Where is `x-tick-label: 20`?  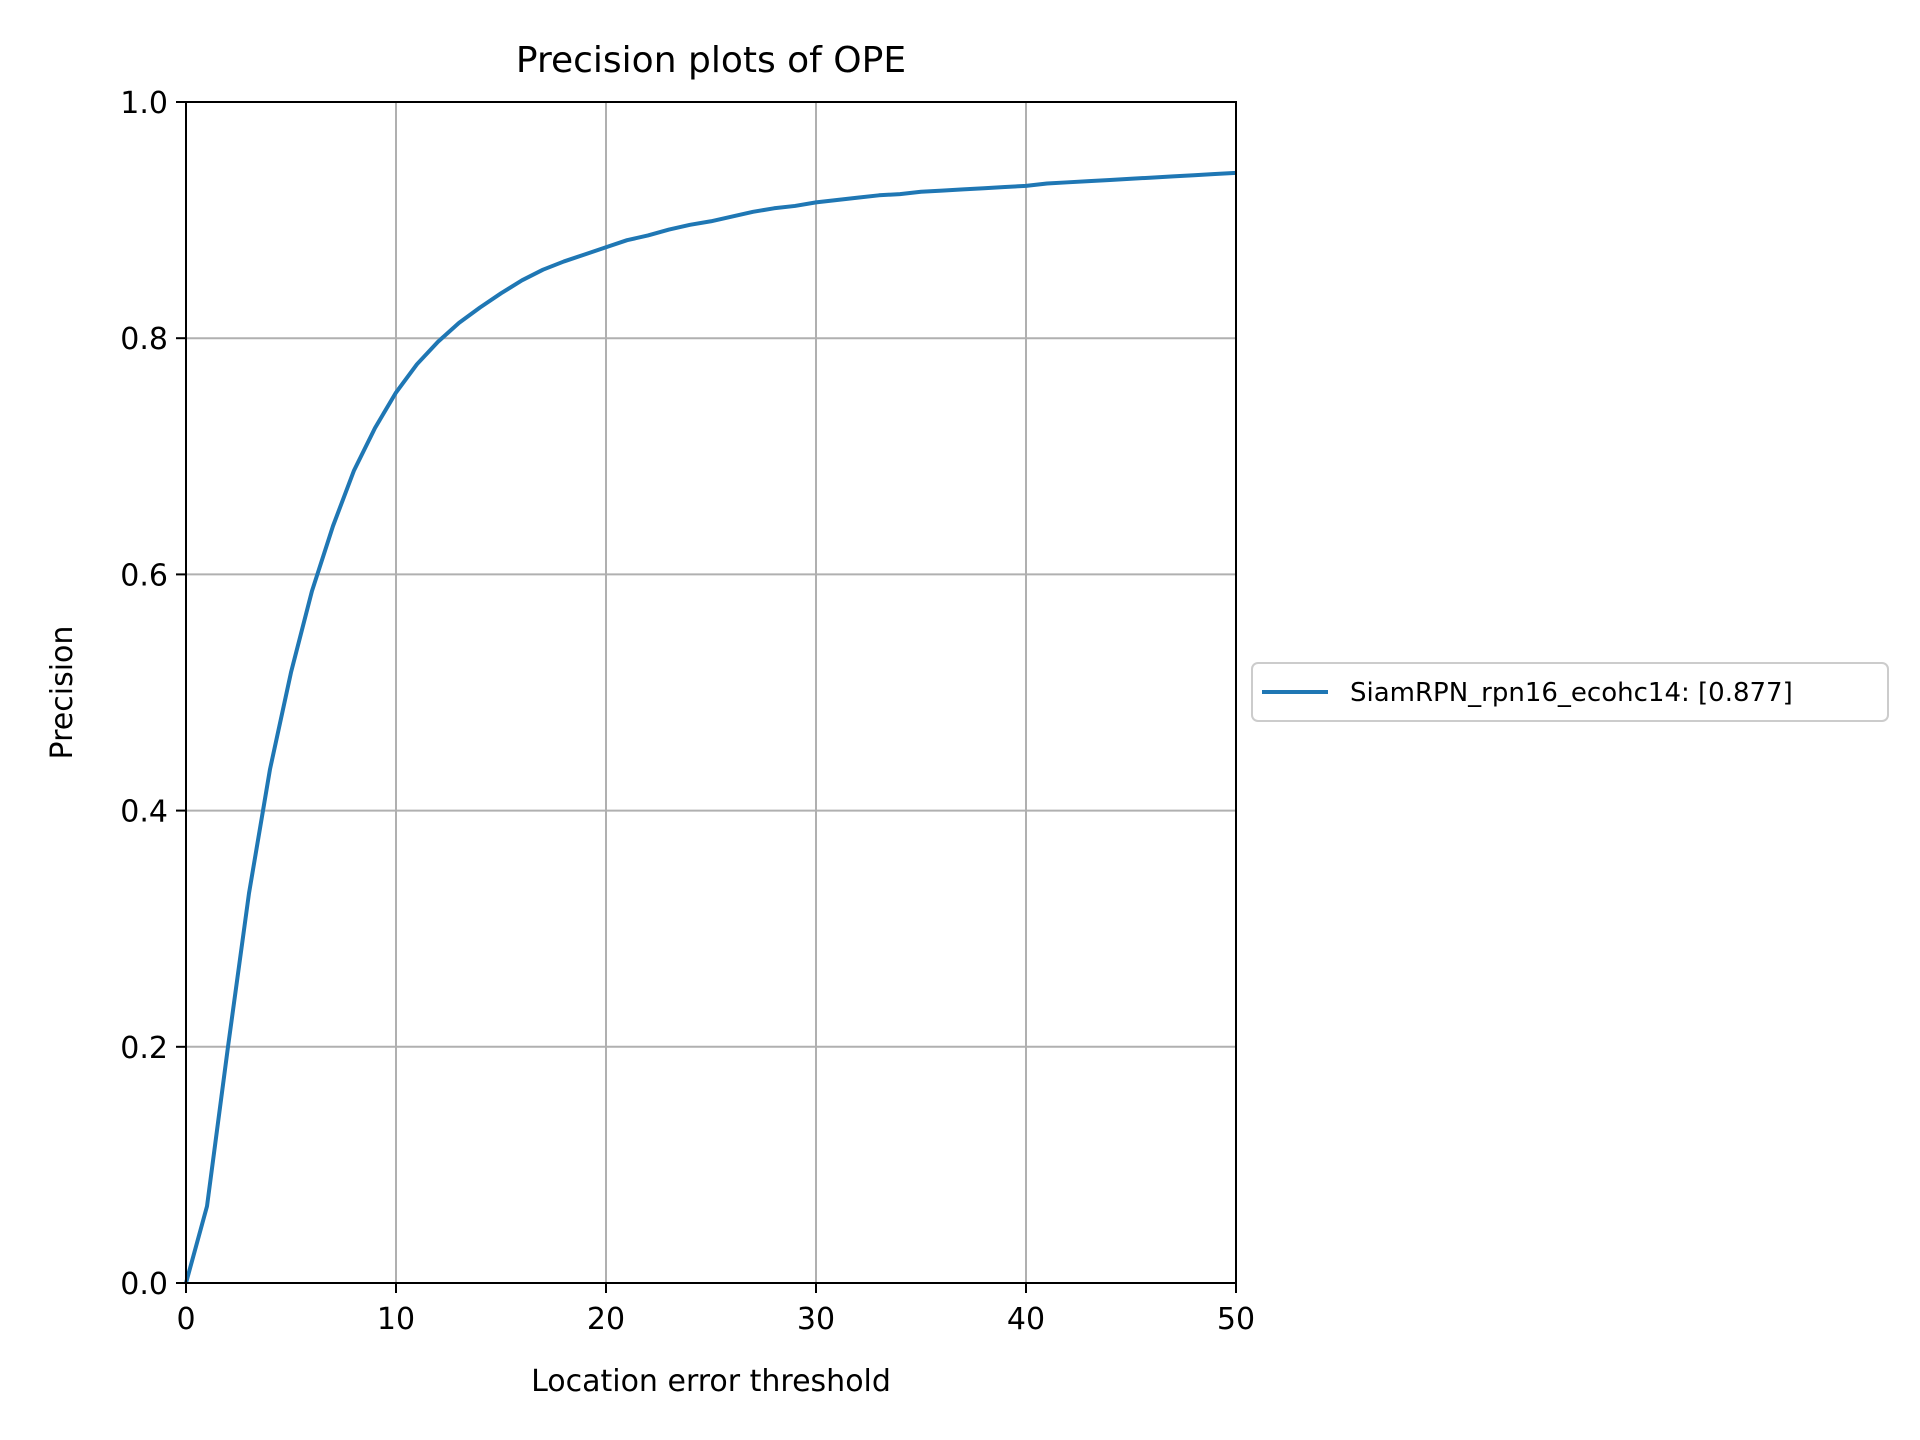
x-tick-label: 20 is located at coordinates (606, 1319).